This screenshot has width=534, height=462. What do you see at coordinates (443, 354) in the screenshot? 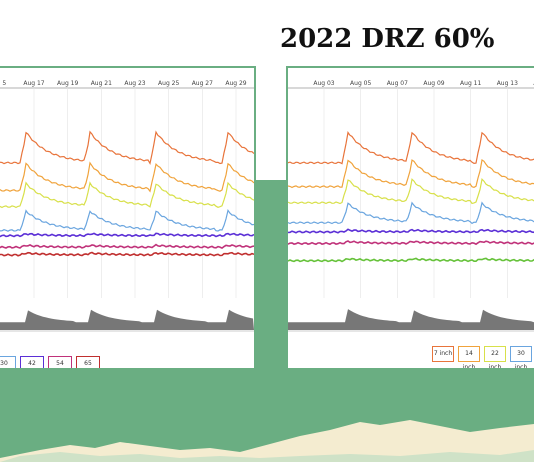
I see `legend-item-7-inch: 7 inch` at bounding box center [443, 354].